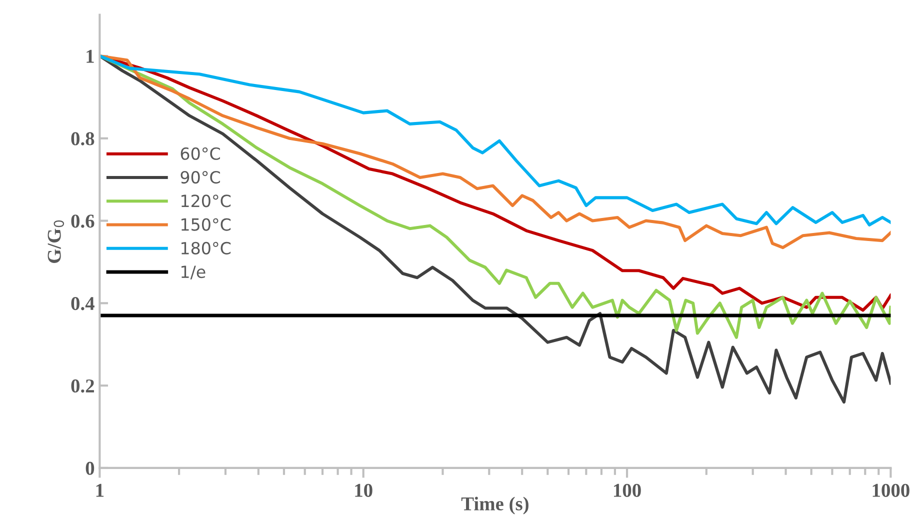  I want to click on legend-label: 1/e, so click(194, 273).